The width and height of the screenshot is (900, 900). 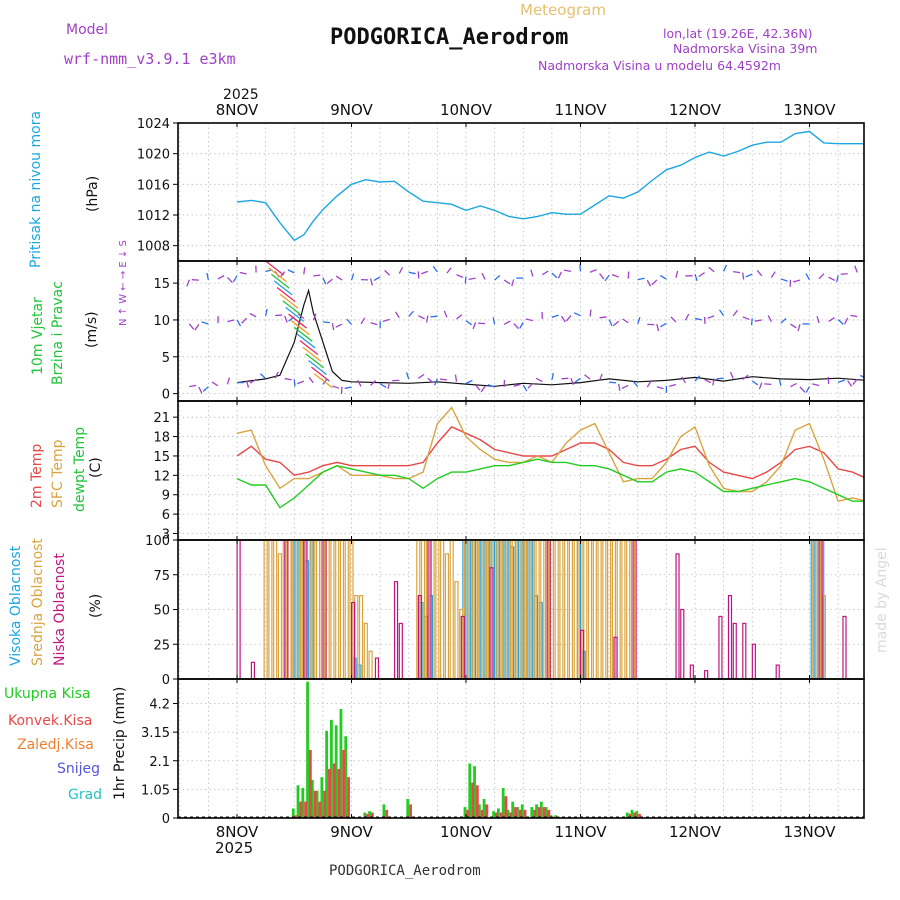 I want to click on precip-legend-snijeg: Snijeg, so click(x=78, y=769).